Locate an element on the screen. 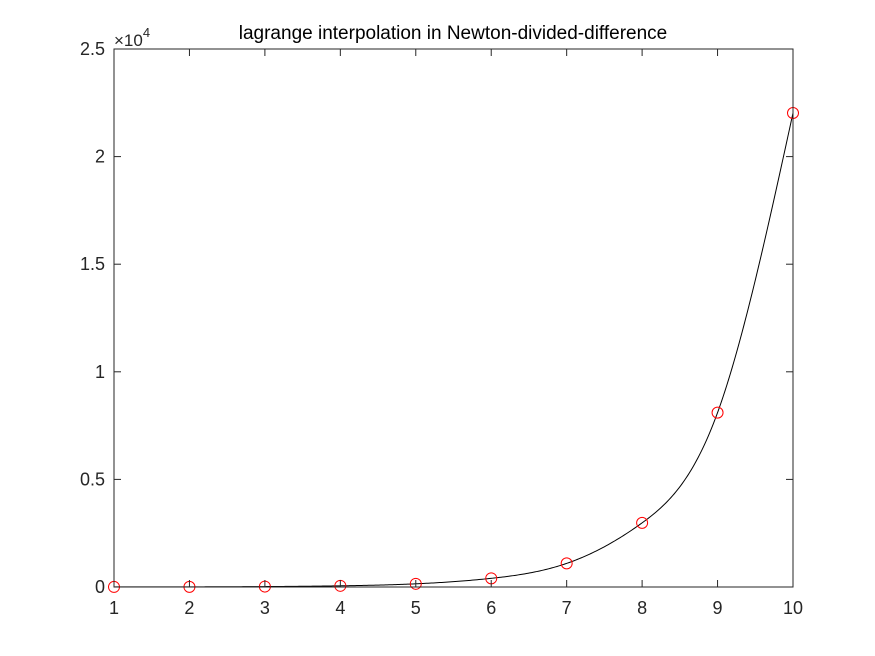 The width and height of the screenshot is (875, 656). y-exponent-power: 4 is located at coordinates (146, 32).